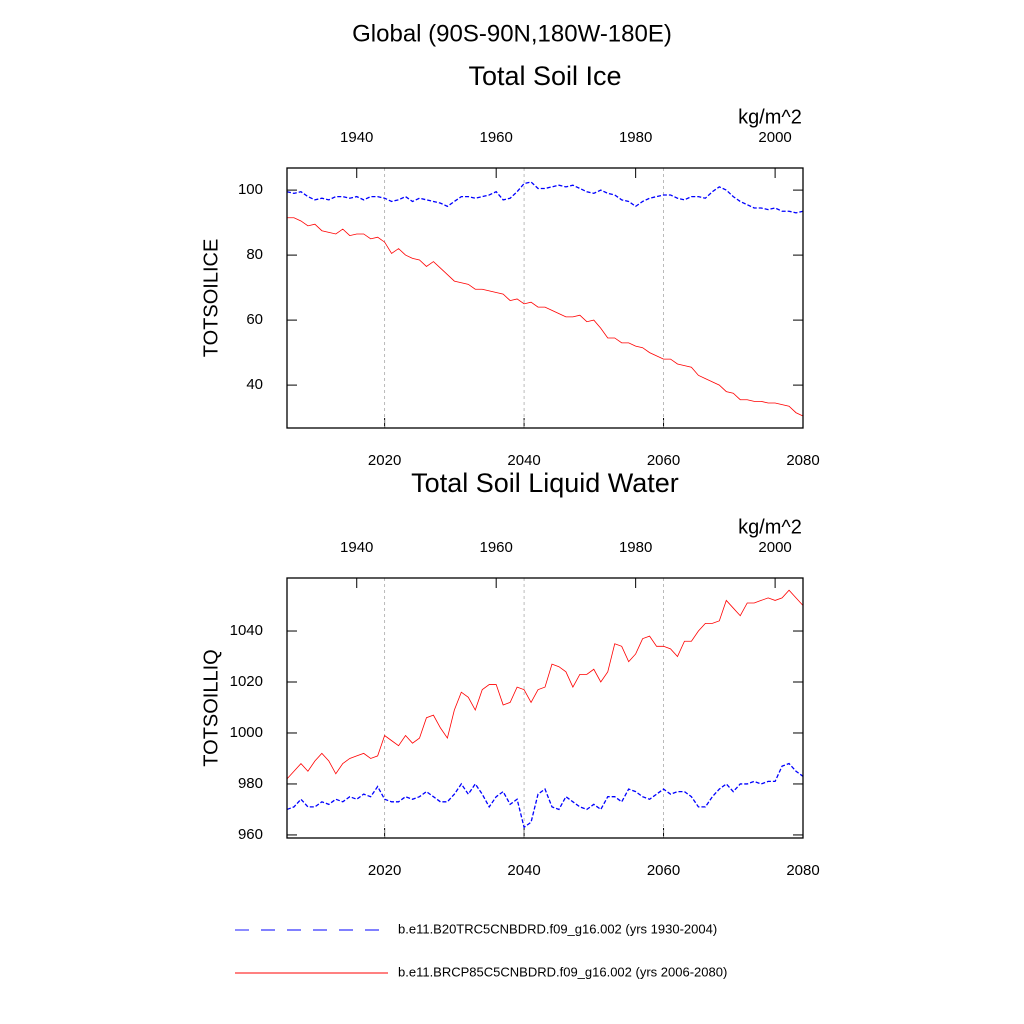 The width and height of the screenshot is (1024, 1024). I want to click on y-tick-label: 40, so click(254, 384).